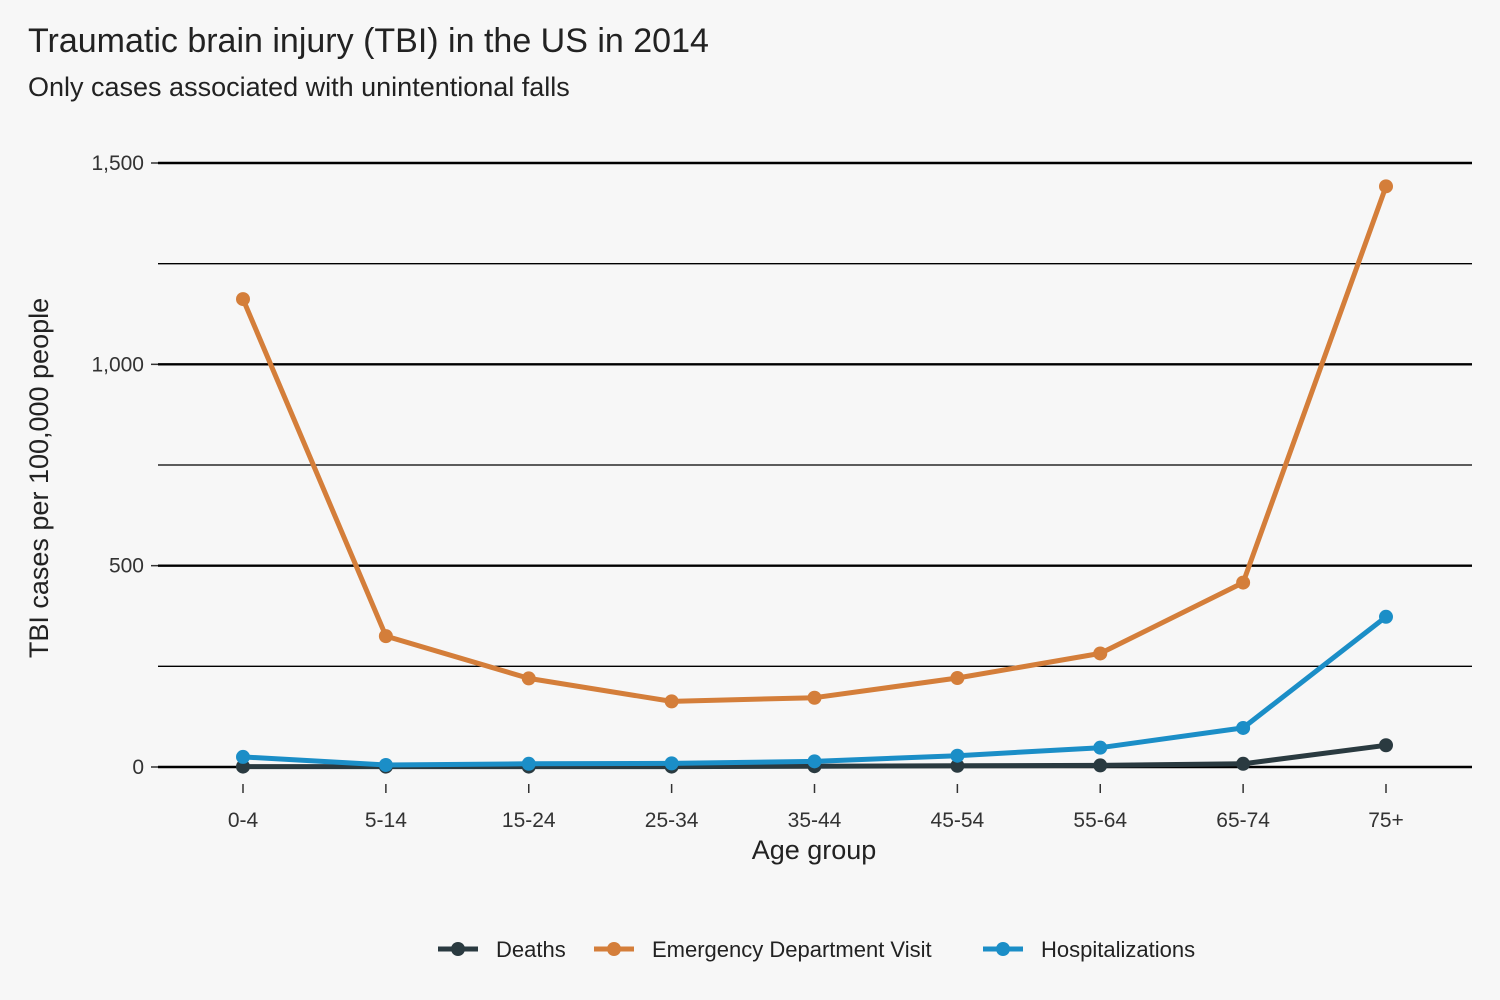  Describe the element at coordinates (1243, 820) in the screenshot. I see `x-tick-label: 65-74` at that location.